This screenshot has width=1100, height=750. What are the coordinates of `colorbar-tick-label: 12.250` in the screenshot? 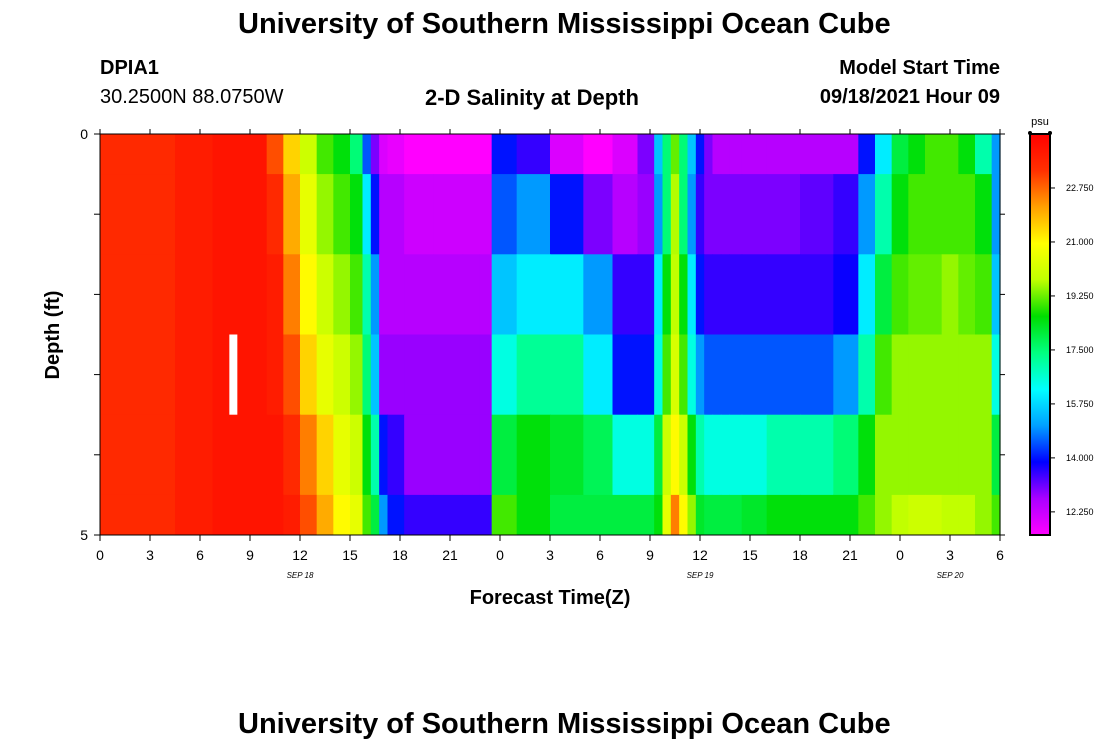 It's located at (1080, 512).